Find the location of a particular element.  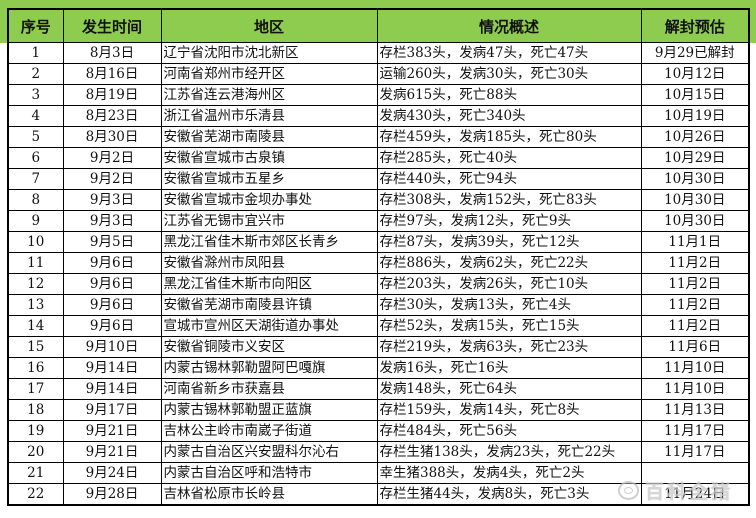

table-row: 12 9月6日 黑龙江省佳木斯市向阳区 存栏203头，发病26头，死亡10头 11月2日 is located at coordinates (378, 284).